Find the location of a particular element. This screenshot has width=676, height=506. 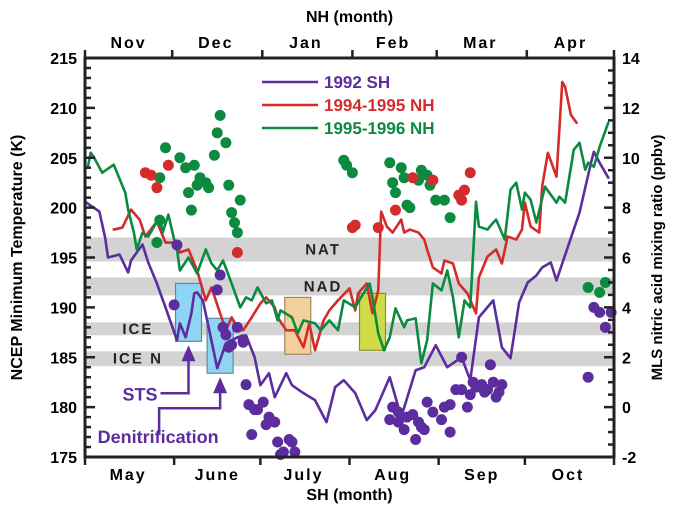

y-tick-label: 190 is located at coordinates (64, 309).